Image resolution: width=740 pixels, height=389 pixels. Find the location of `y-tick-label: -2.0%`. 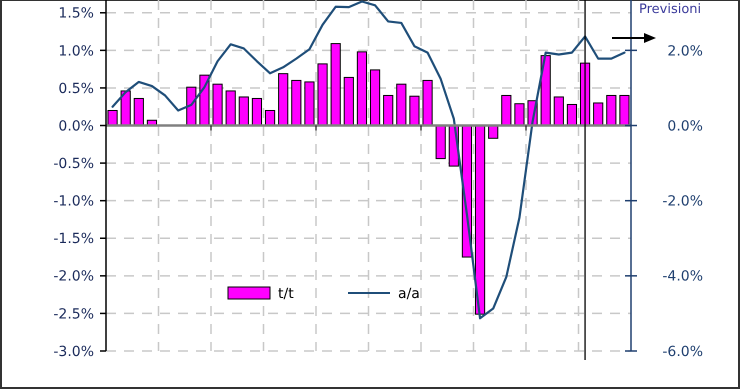

y-tick-label: -2.0% is located at coordinates (73, 276).